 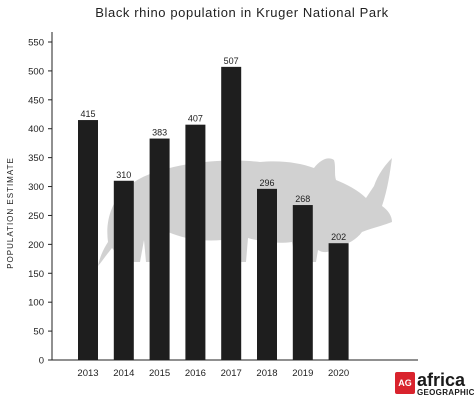 What do you see at coordinates (231, 213) in the screenshot?
I see `bar-2017` at bounding box center [231, 213].